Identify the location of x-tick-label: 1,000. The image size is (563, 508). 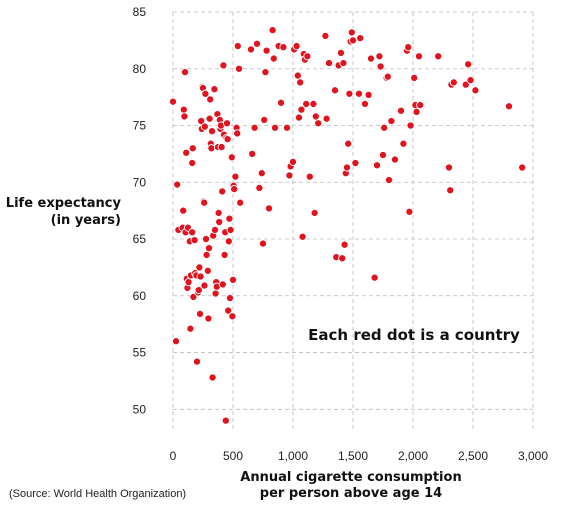
(293, 456).